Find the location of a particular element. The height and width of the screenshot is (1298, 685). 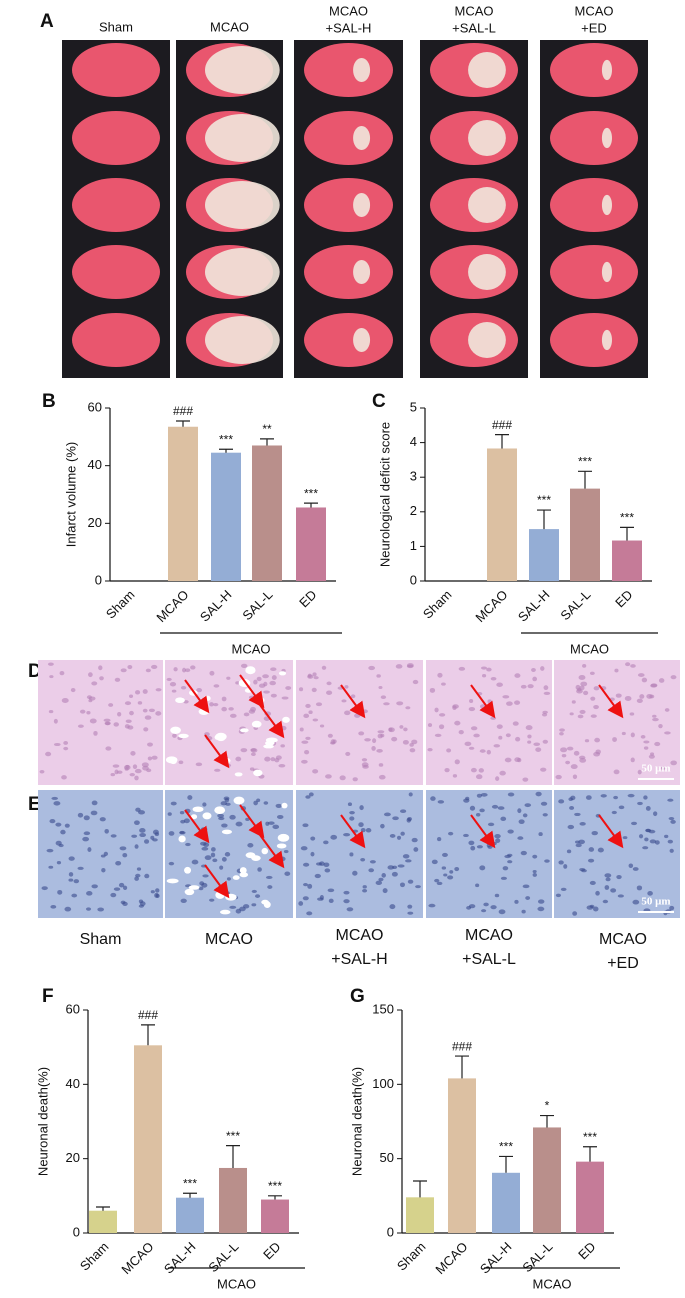

arrow is located at coordinates (611, 831).